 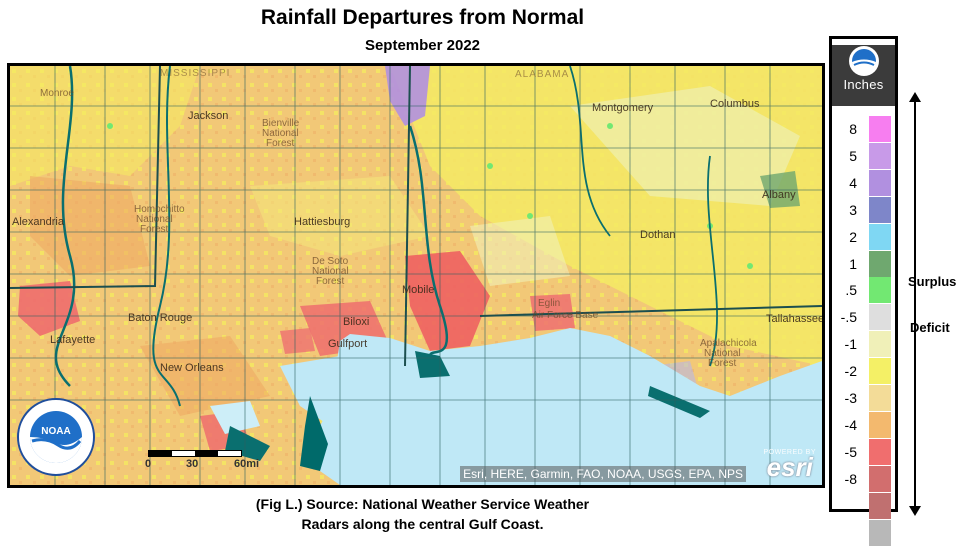 What do you see at coordinates (148, 464) in the screenshot?
I see `scale-tick: 0` at bounding box center [148, 464].